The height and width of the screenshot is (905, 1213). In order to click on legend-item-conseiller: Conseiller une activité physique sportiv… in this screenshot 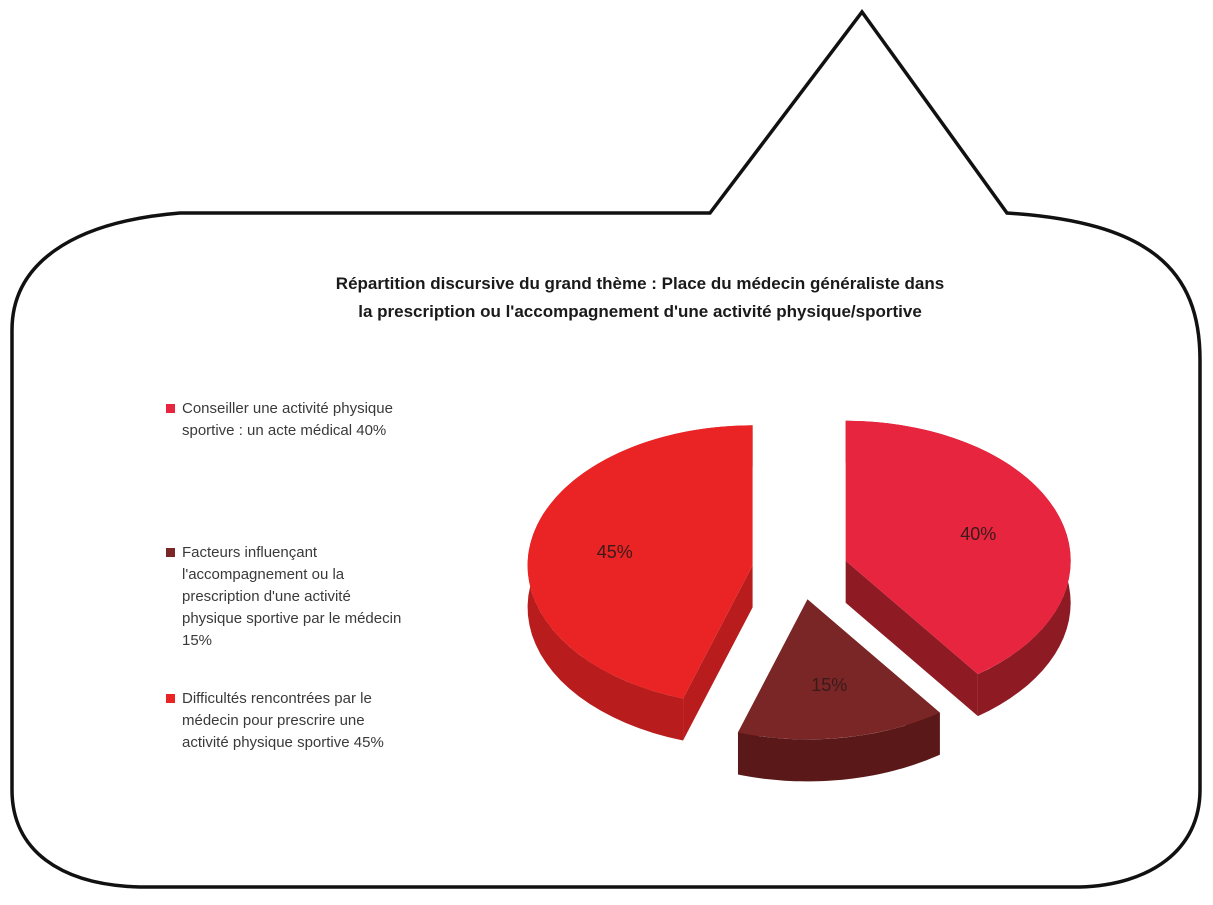, I will do `click(334, 420)`.